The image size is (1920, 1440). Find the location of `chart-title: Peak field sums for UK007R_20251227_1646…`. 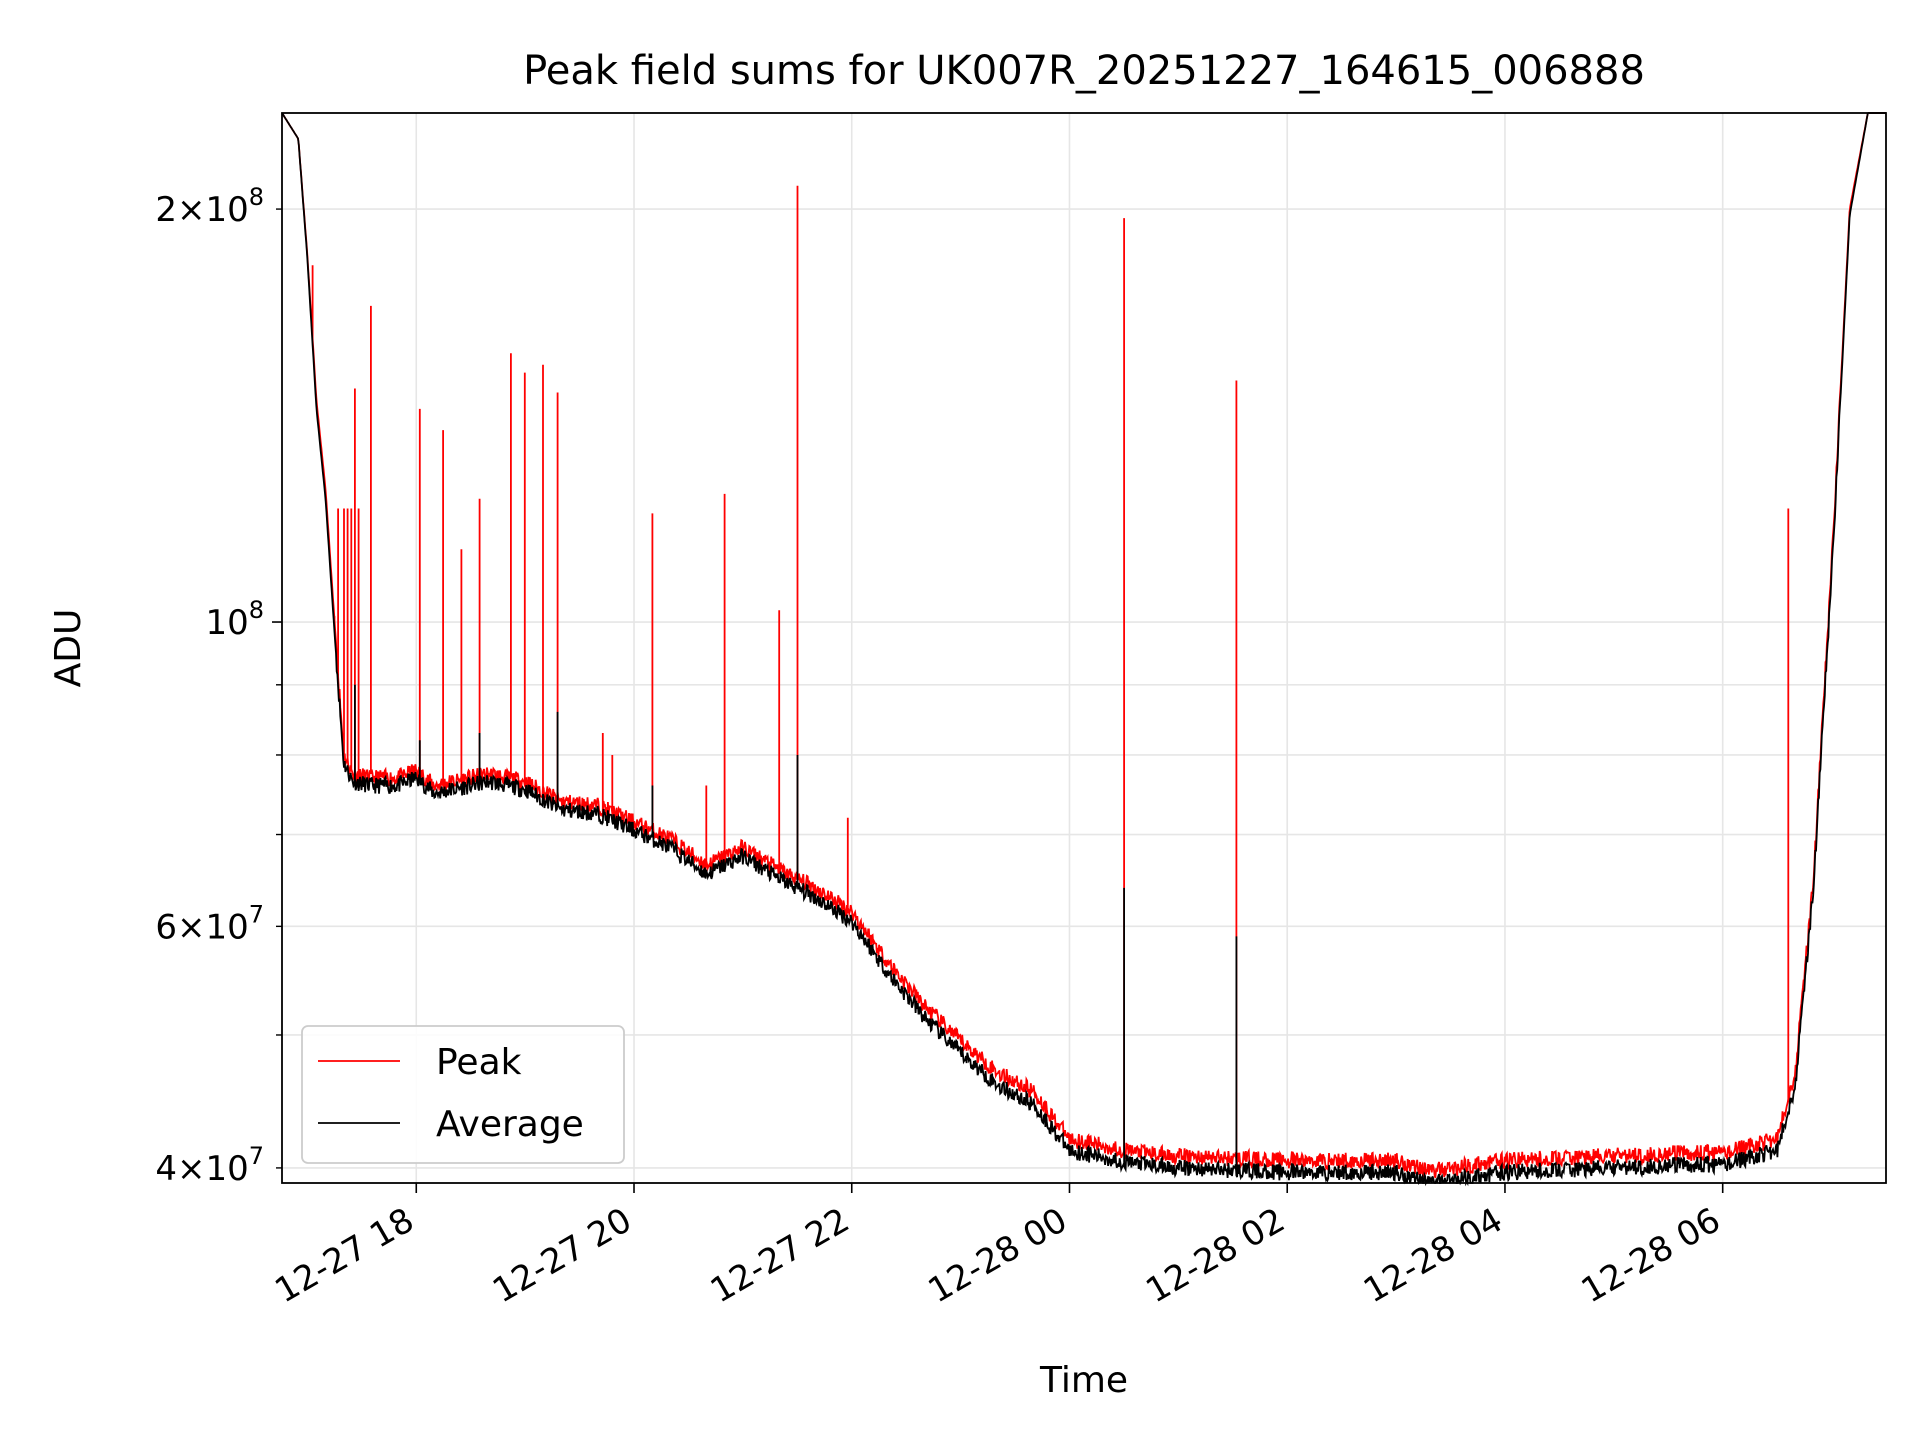

chart-title: Peak field sums for UK007R_20251227_1646… is located at coordinates (1084, 71).